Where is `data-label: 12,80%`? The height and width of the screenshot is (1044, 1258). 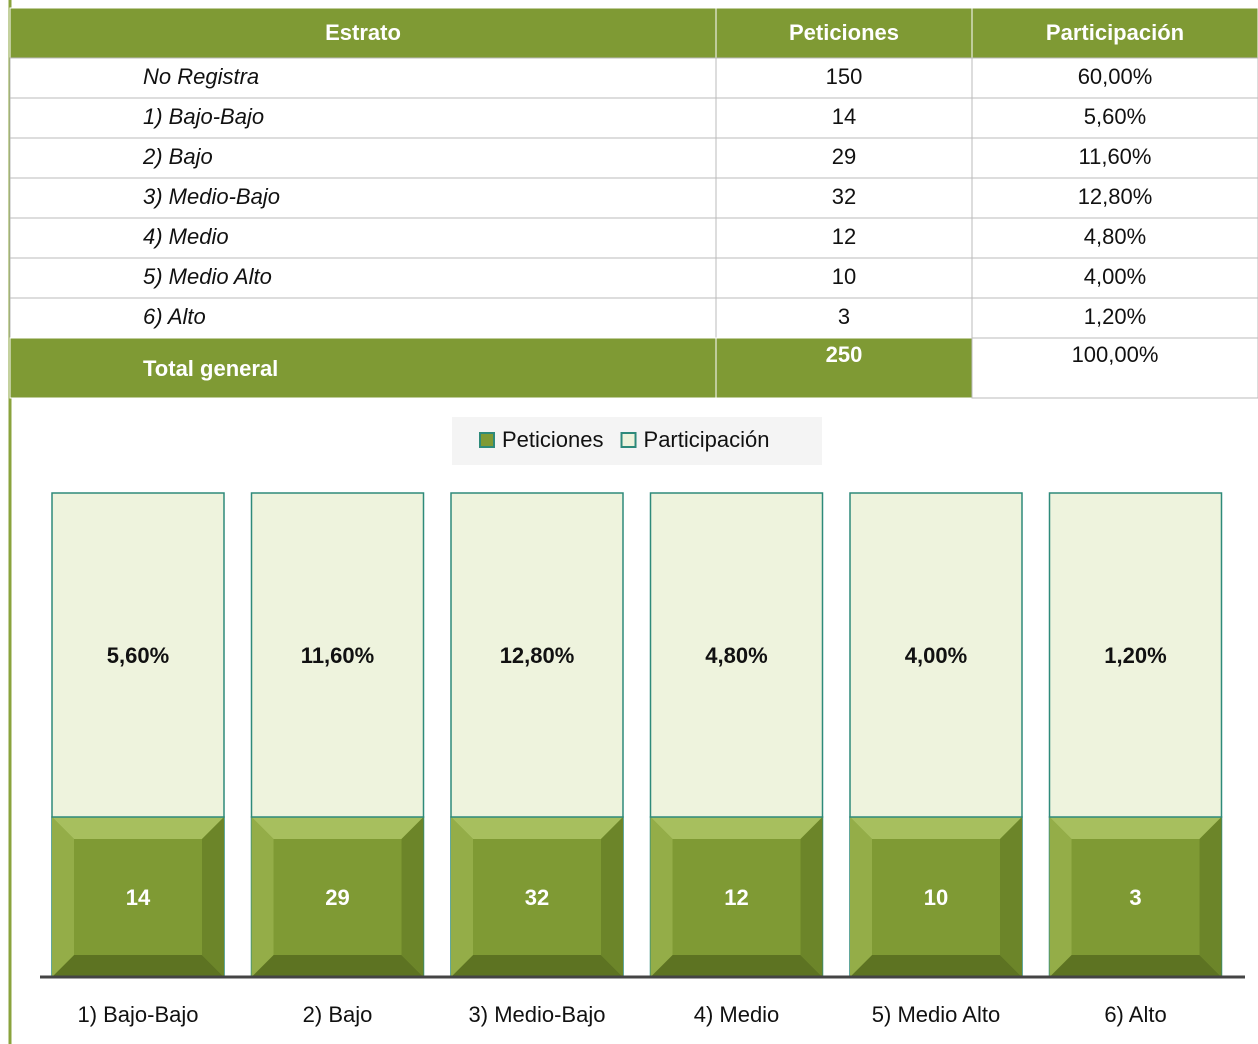
data-label: 12,80% is located at coordinates (537, 655).